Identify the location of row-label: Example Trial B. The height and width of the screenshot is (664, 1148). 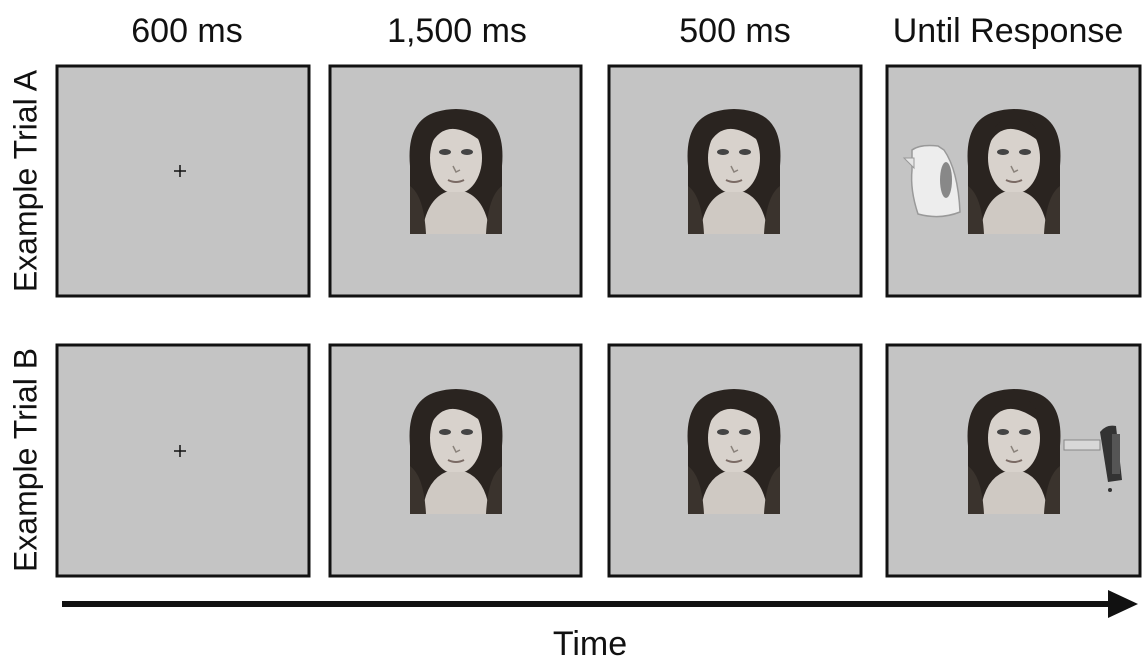
(25, 460).